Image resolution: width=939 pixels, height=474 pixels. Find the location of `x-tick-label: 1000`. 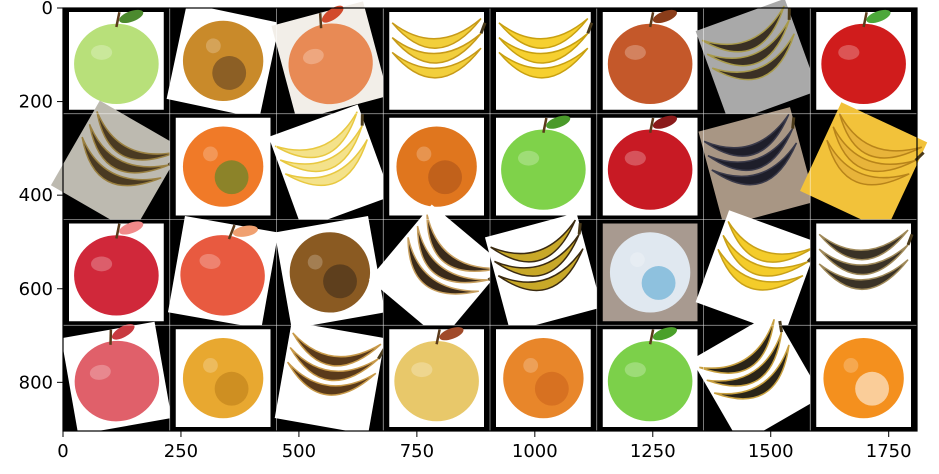

x-tick-label: 1000 is located at coordinates (535, 451).